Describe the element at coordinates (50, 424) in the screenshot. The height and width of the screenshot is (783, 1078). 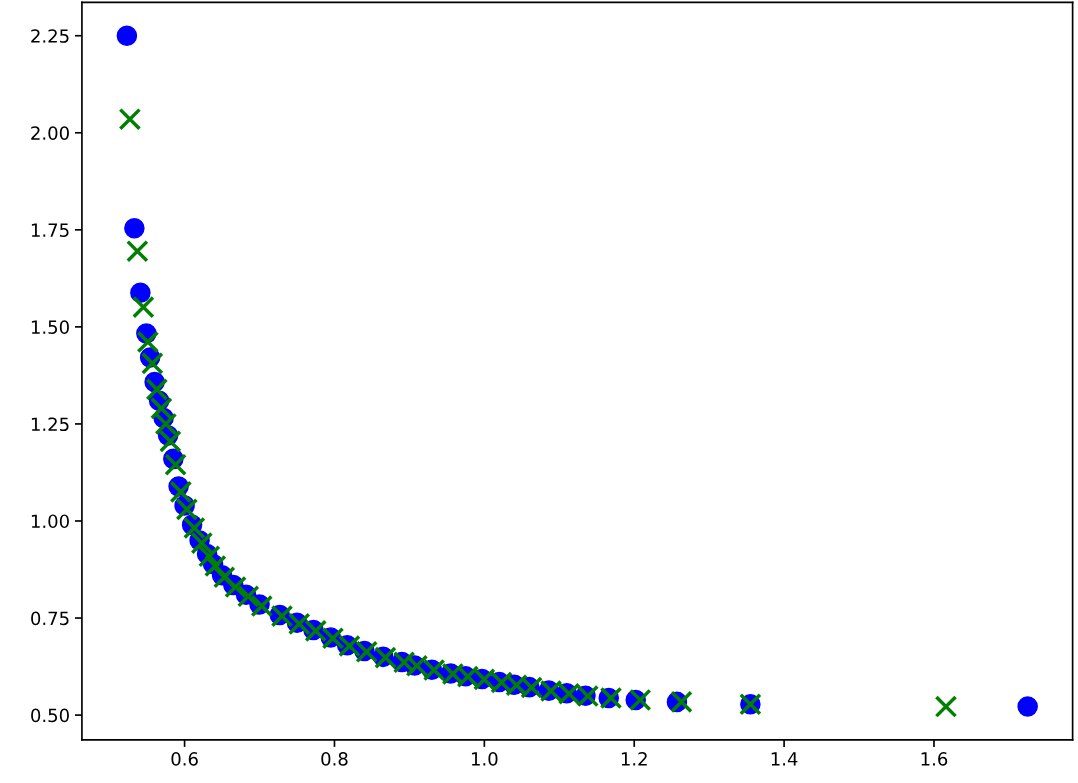
I see `y-tick-label: 1.25` at that location.